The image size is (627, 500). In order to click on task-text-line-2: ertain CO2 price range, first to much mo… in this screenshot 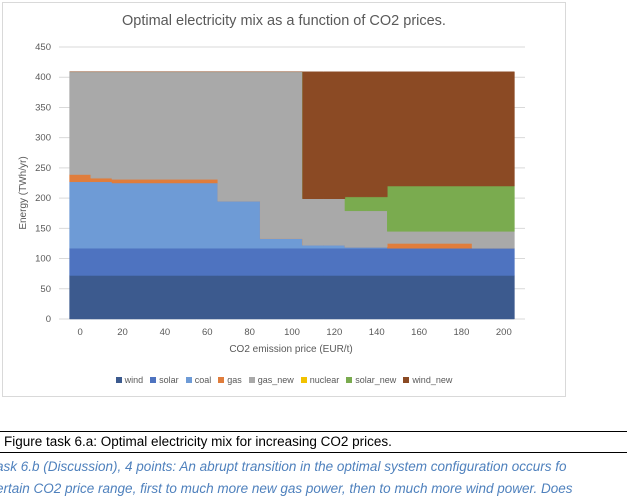, I will do `click(286, 488)`.